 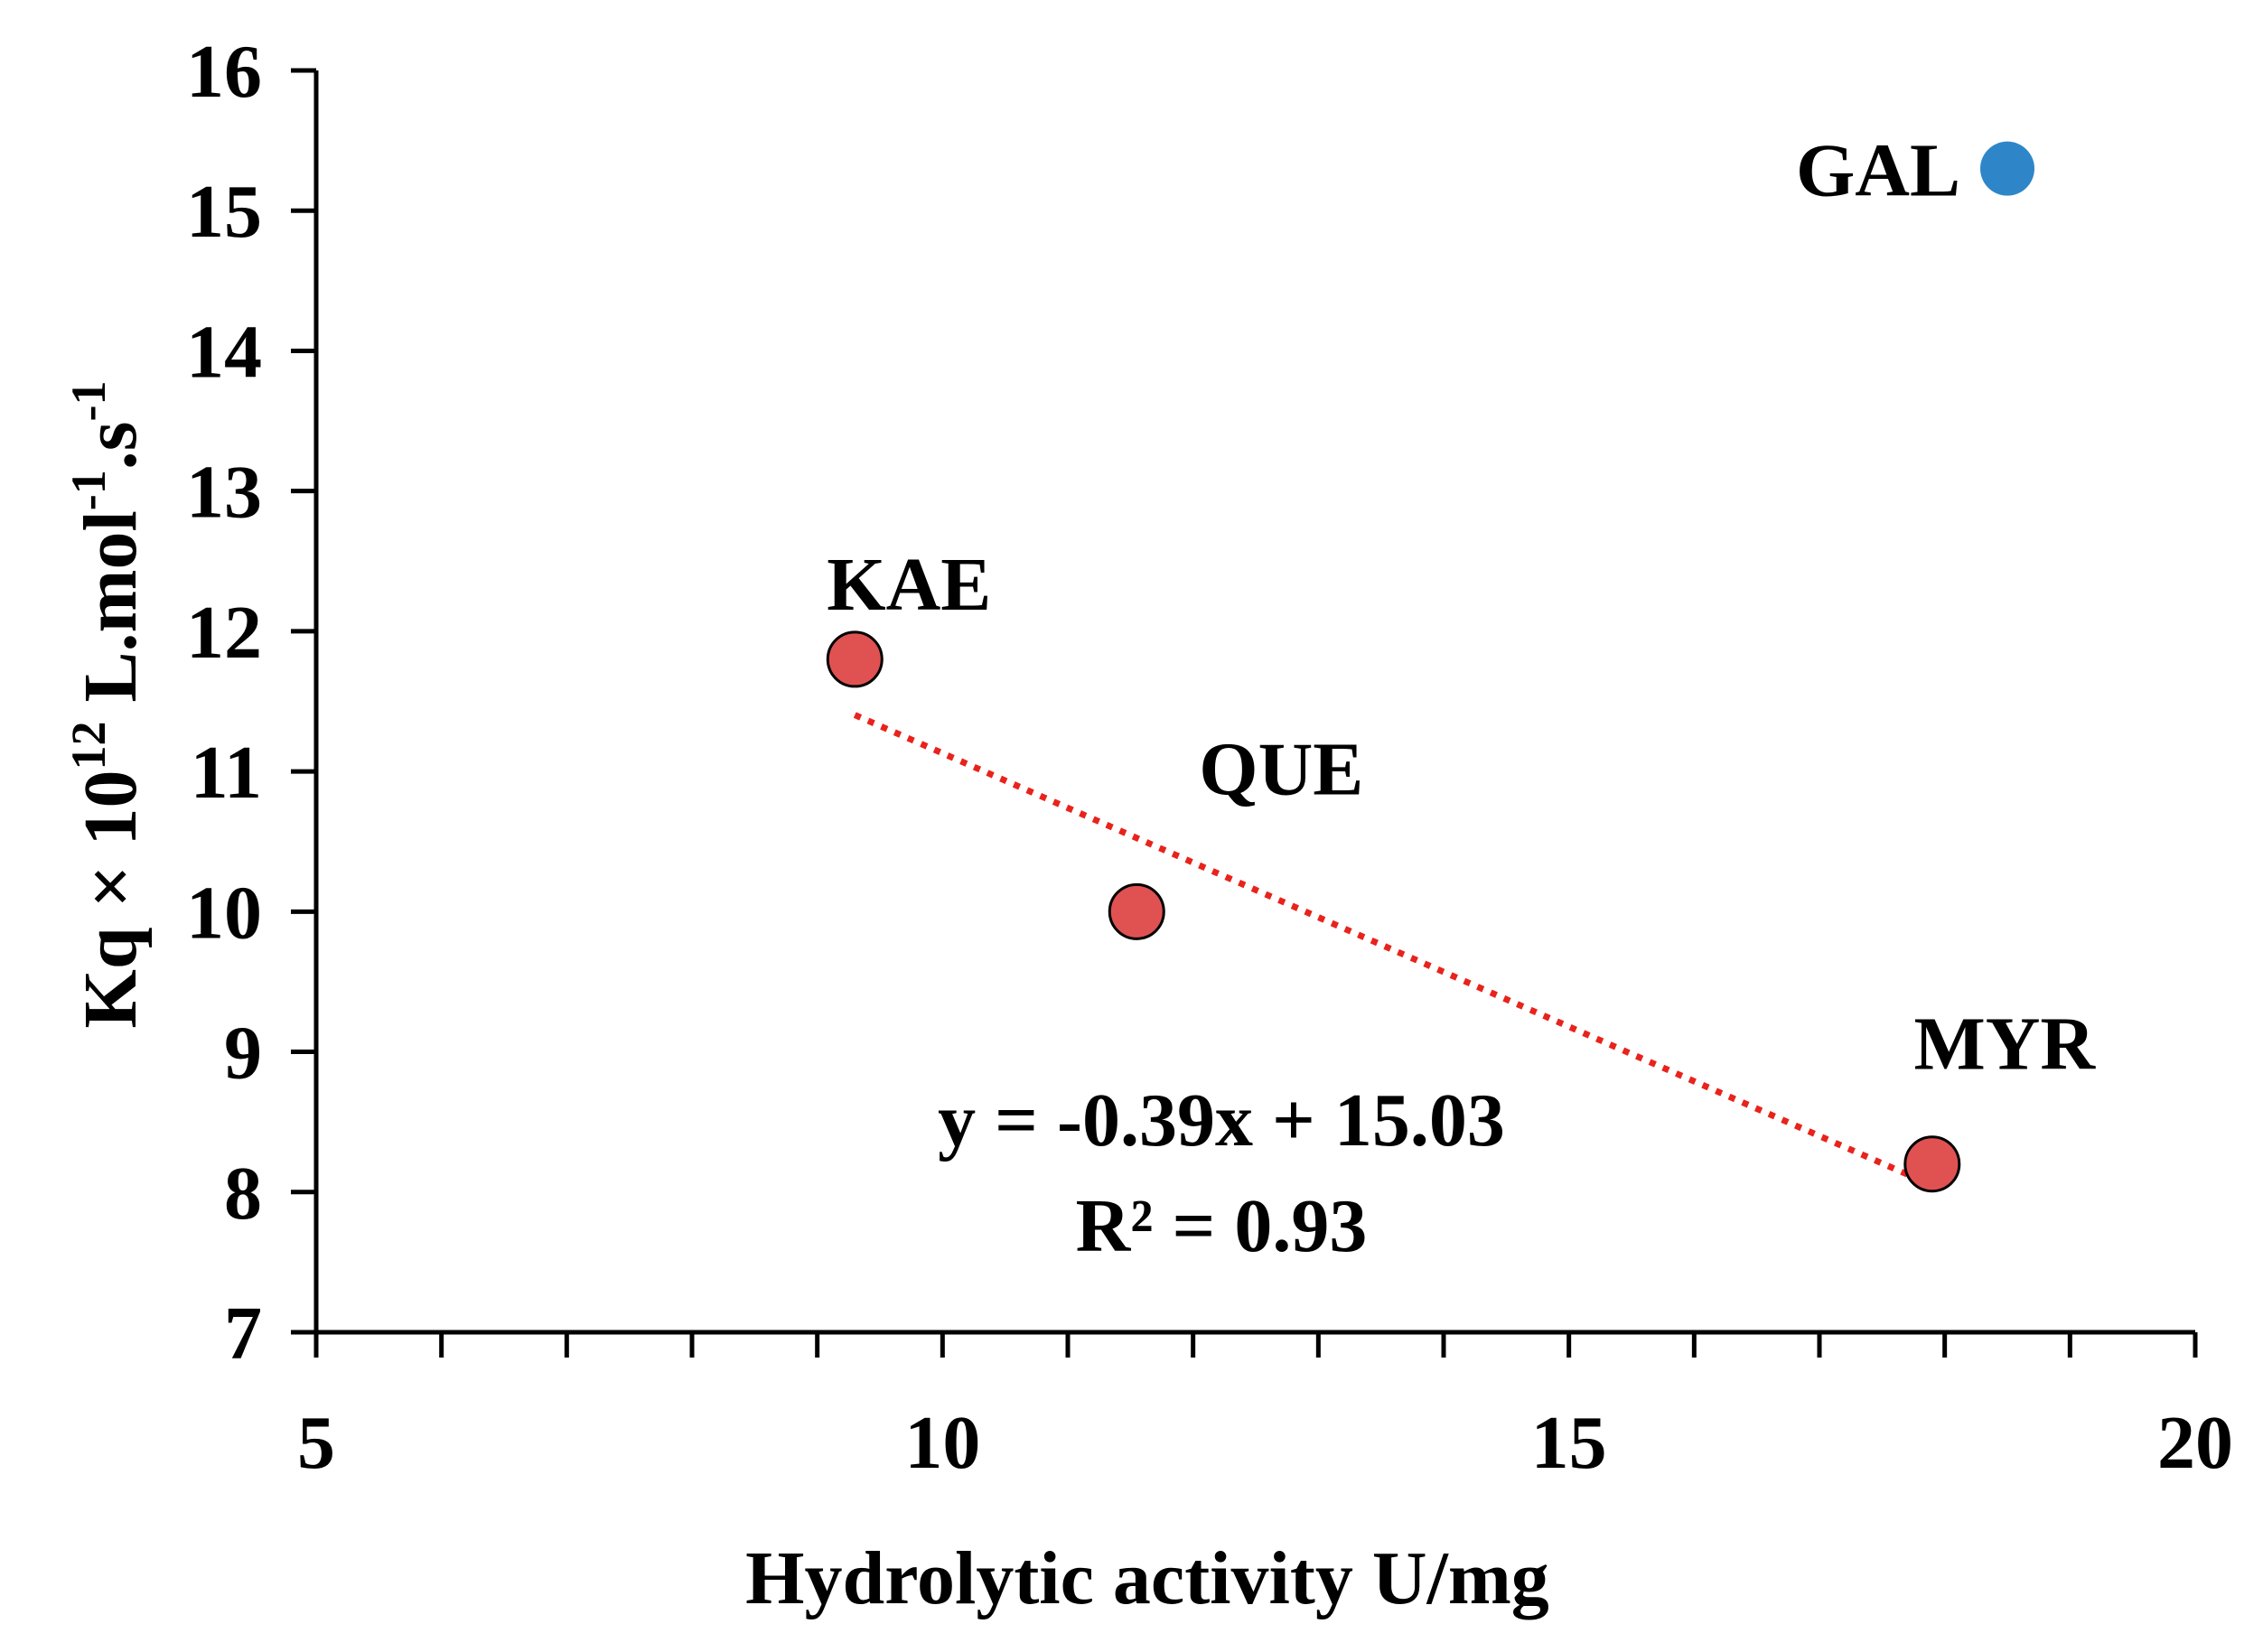 I want to click on data-point-kae, so click(x=855, y=659).